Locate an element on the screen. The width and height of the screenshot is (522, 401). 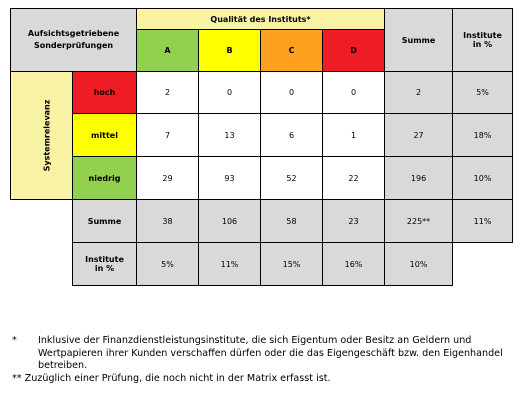
table-row-pct: Institute in % 5% 11% 15% 16% 10% is located at coordinates (262, 264).